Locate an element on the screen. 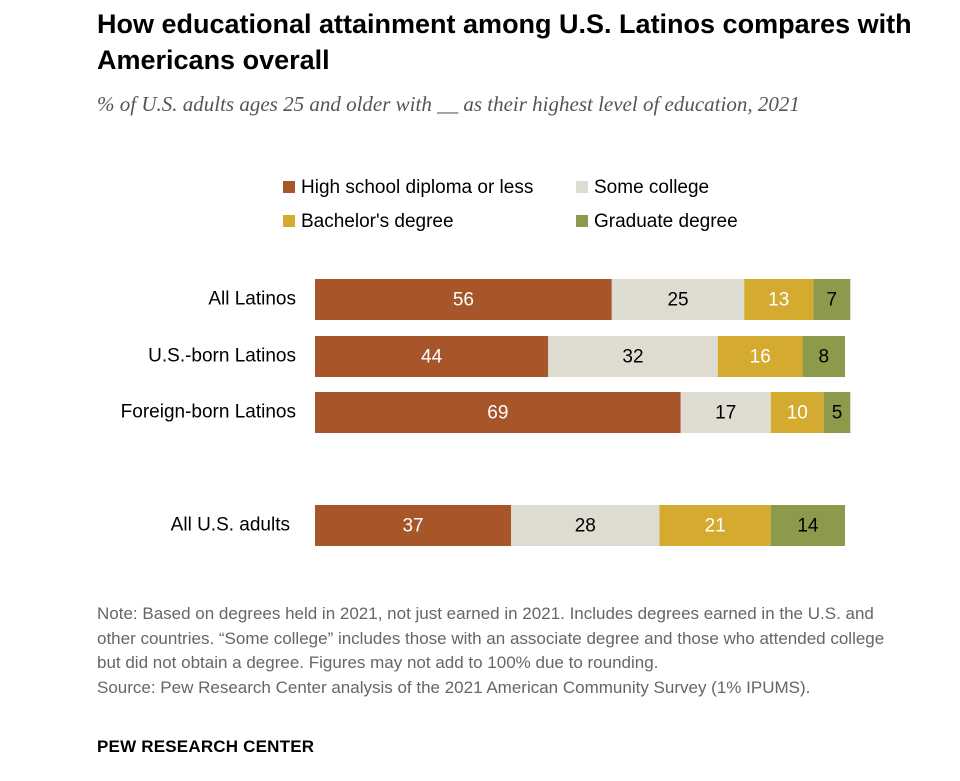 The height and width of the screenshot is (781, 960). bar-bachelor-s-degree-all-latinos is located at coordinates (779, 299).